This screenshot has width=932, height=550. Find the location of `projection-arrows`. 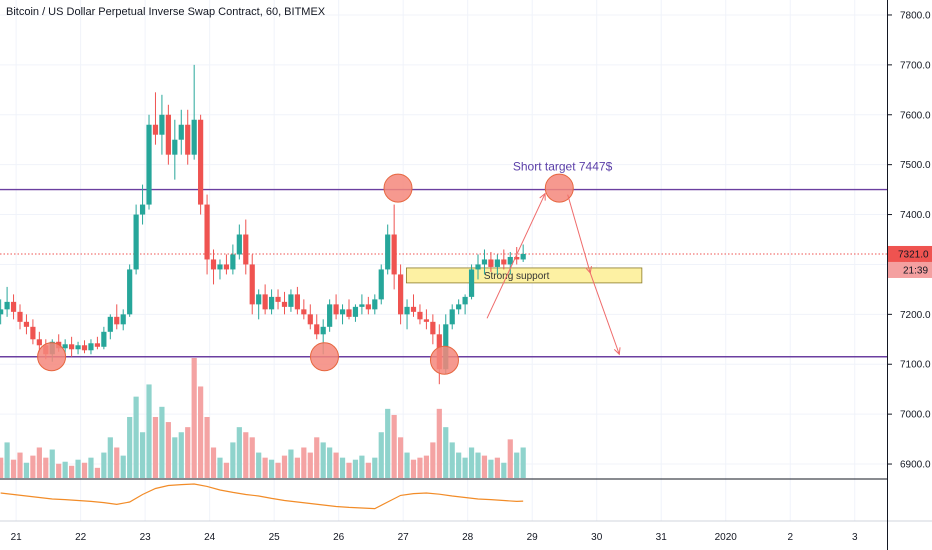

projection-arrows is located at coordinates (553, 274).